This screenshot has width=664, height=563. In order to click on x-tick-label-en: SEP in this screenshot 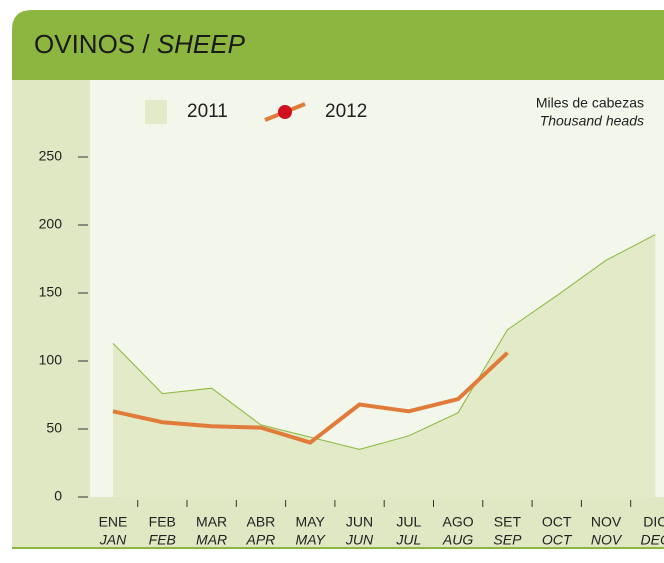, I will do `click(507, 540)`.